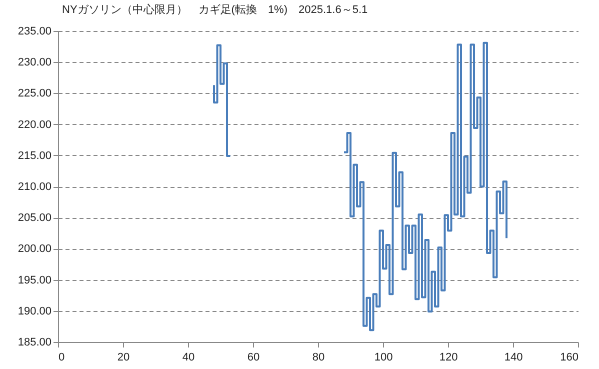  Describe the element at coordinates (188, 358) in the screenshot. I see `x-tick-label: 40` at that location.